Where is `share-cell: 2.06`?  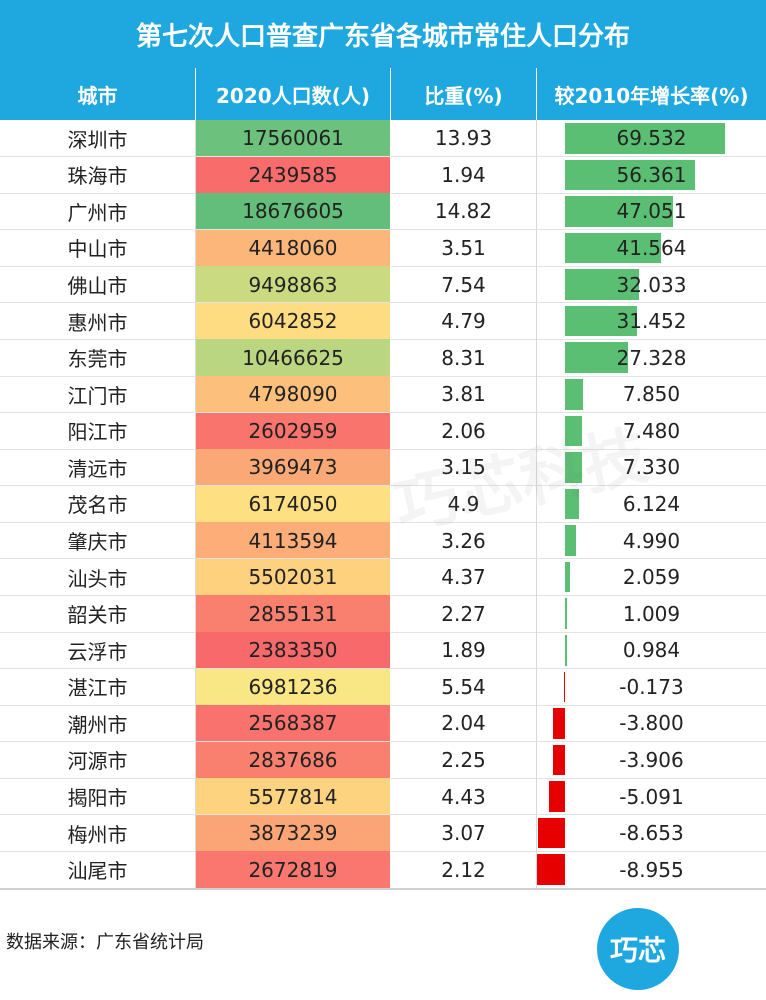 share-cell: 2.06 is located at coordinates (464, 431).